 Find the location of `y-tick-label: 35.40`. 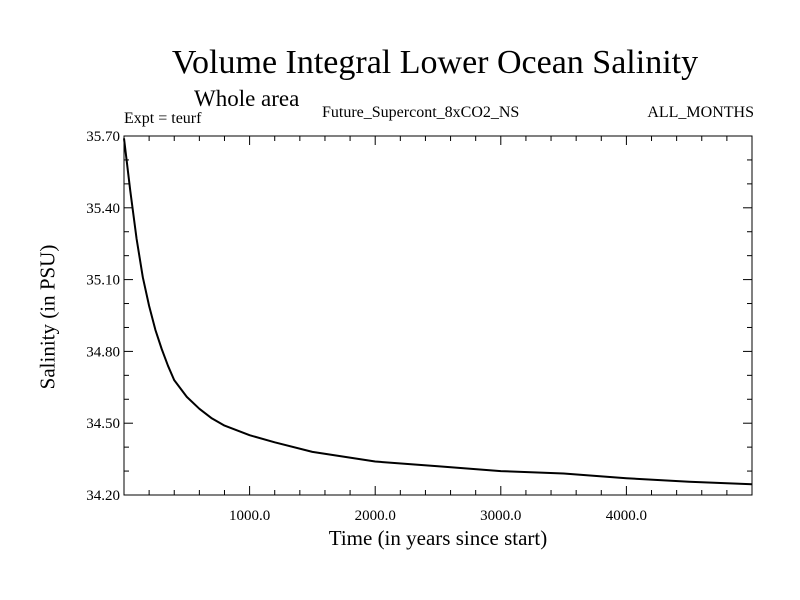

y-tick-label: 35.40 is located at coordinates (103, 209).